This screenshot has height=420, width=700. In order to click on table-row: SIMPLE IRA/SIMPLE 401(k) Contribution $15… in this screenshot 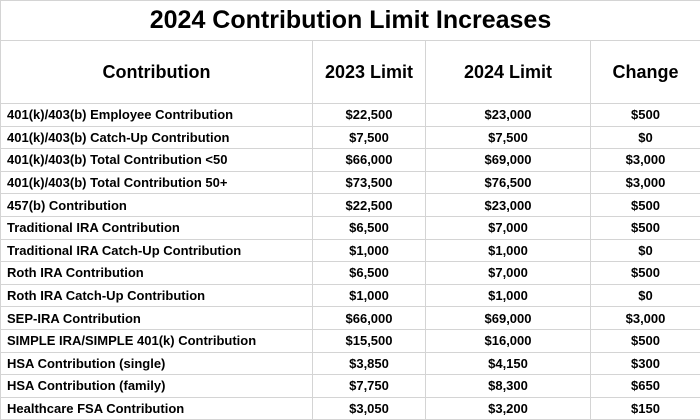, I will do `click(350, 340)`.